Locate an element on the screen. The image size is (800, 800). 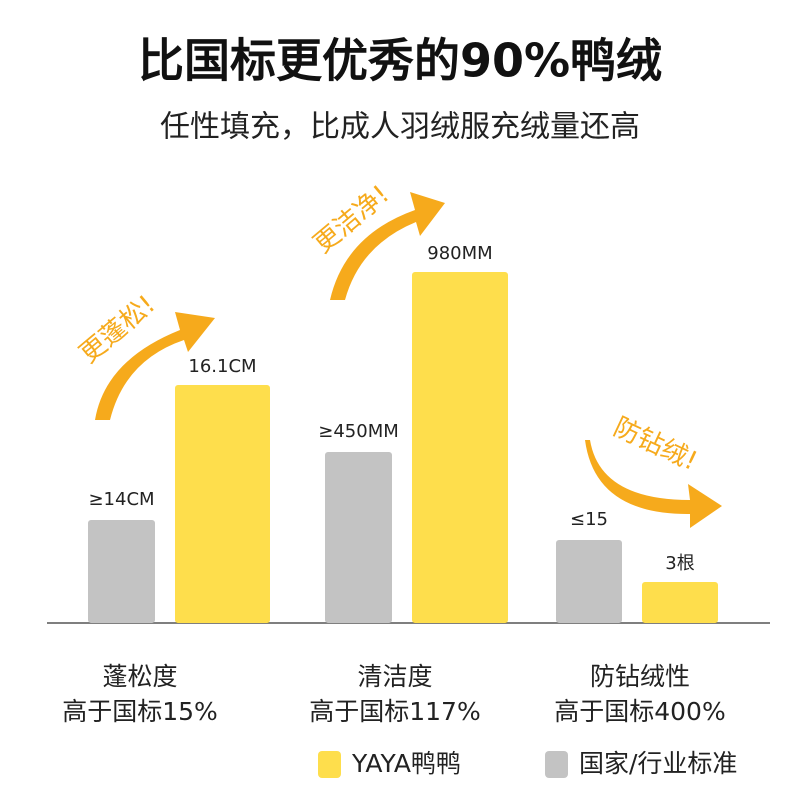
value-label: 980MM is located at coordinates (459, 253).